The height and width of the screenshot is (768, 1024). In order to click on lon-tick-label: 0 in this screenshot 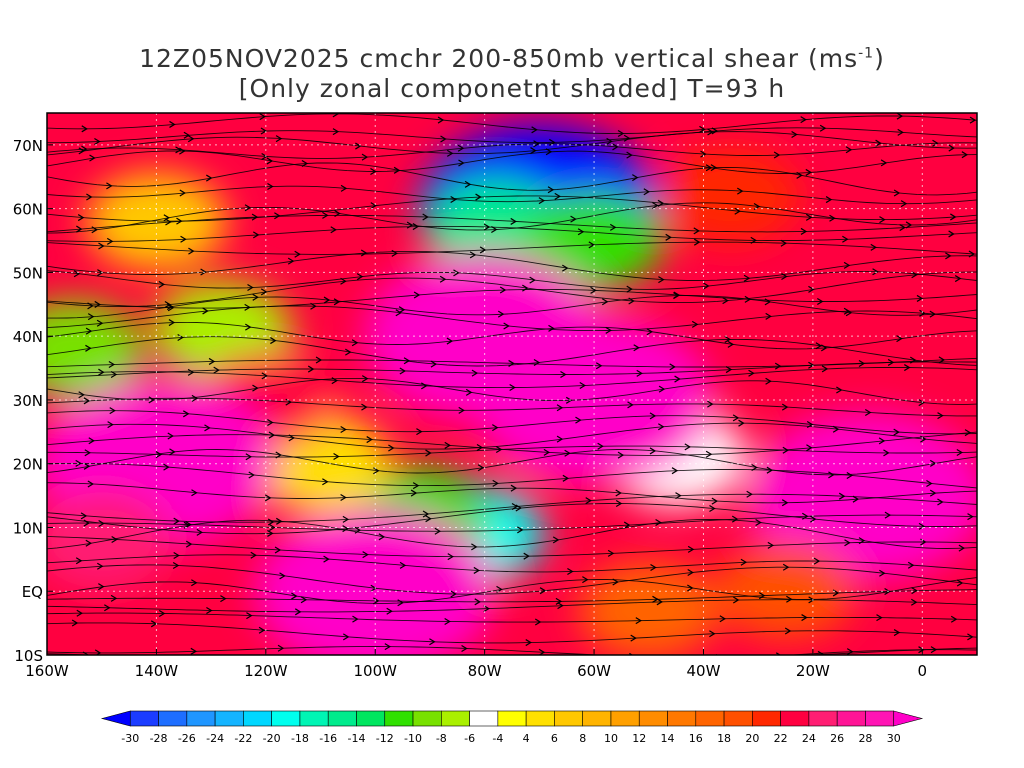, I will do `click(923, 671)`.